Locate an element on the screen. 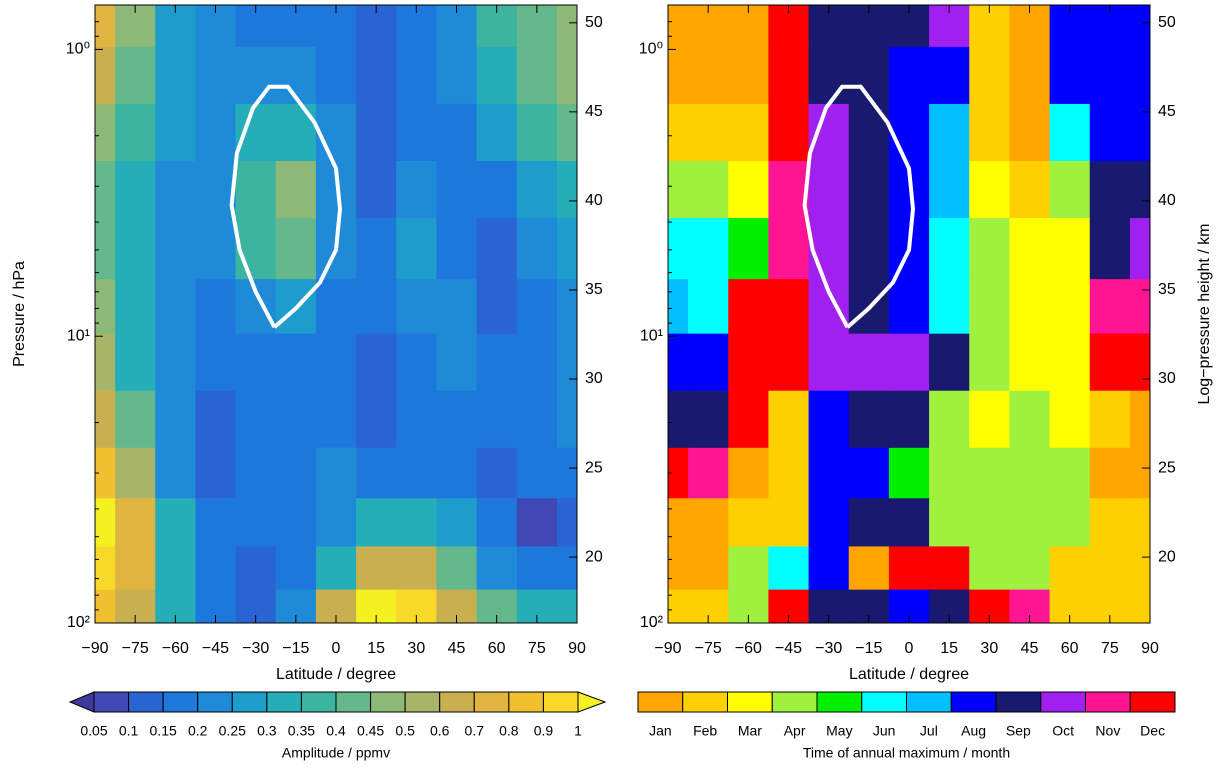 Image resolution: width=1219 pixels, height=768 pixels. y-tick-label: 10⁰ is located at coordinates (651, 49).